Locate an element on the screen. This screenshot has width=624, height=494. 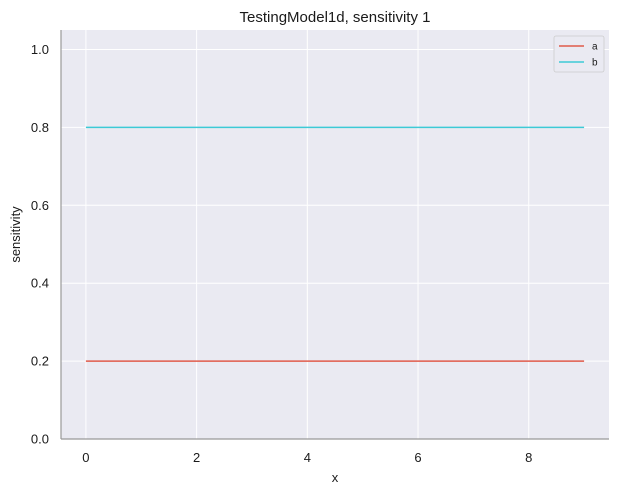
chart-title: TestingModel1d, sensitivity 1 is located at coordinates (335, 17).